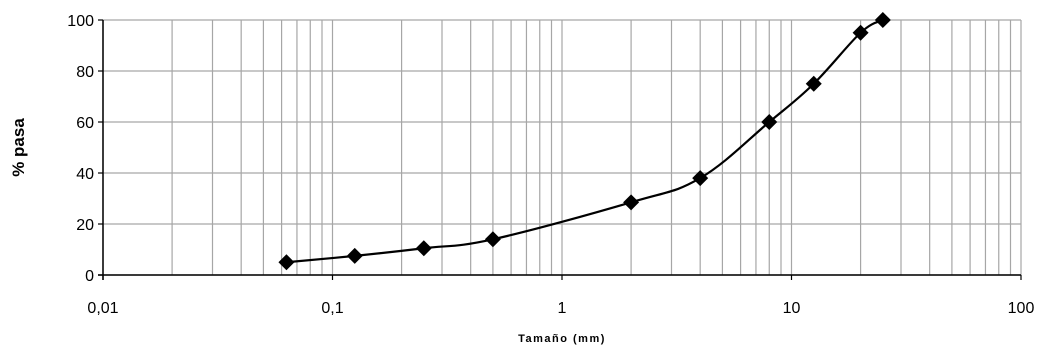  What do you see at coordinates (85, 72) in the screenshot?
I see `y-tick-label: 80` at bounding box center [85, 72].